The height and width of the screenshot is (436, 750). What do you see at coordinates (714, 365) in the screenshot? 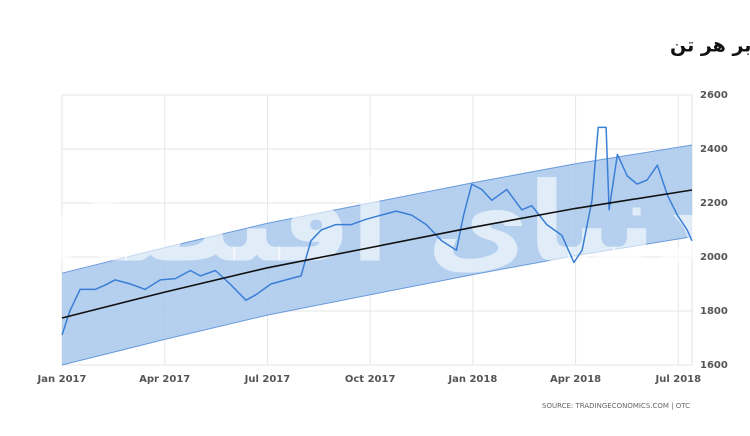
I see `y-tick-label: 1600` at bounding box center [714, 365].